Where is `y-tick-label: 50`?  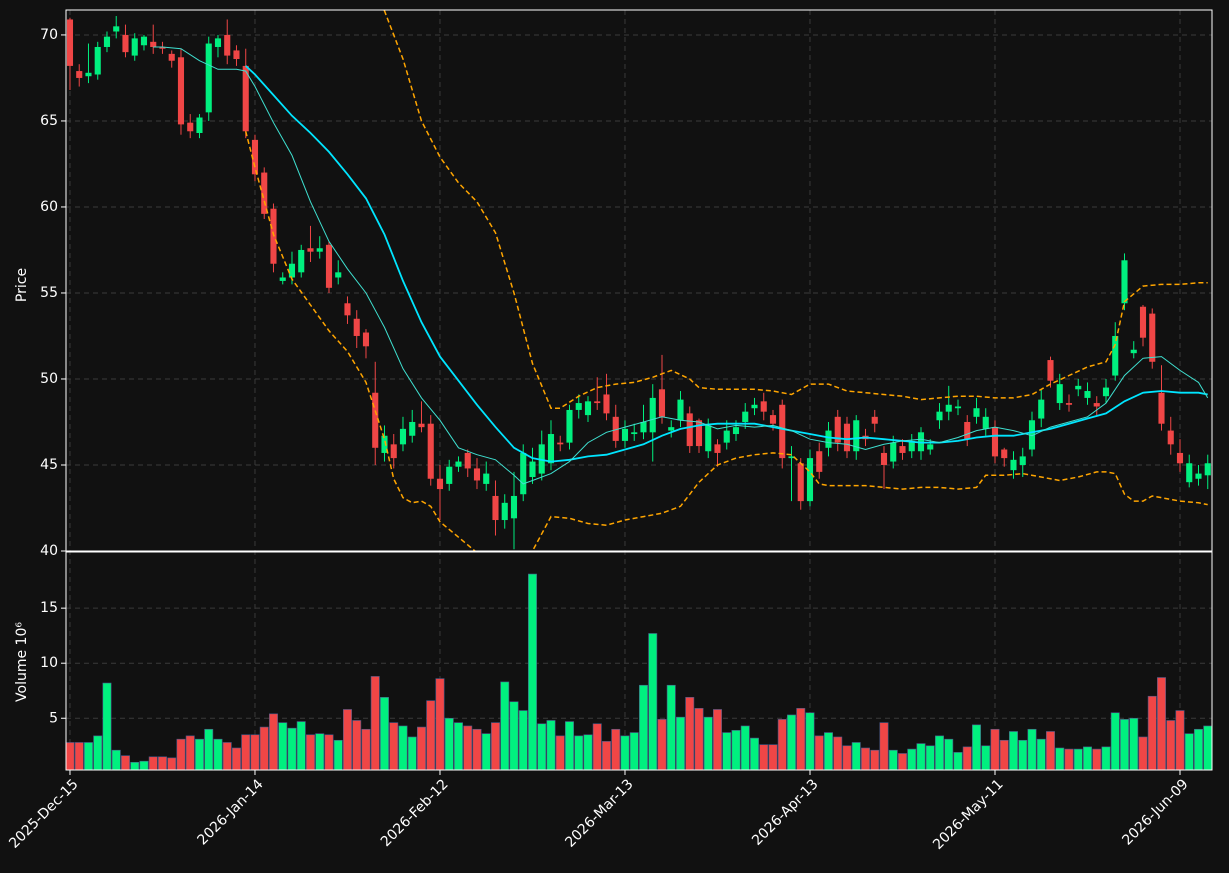
y-tick-label: 50 is located at coordinates (49, 379).